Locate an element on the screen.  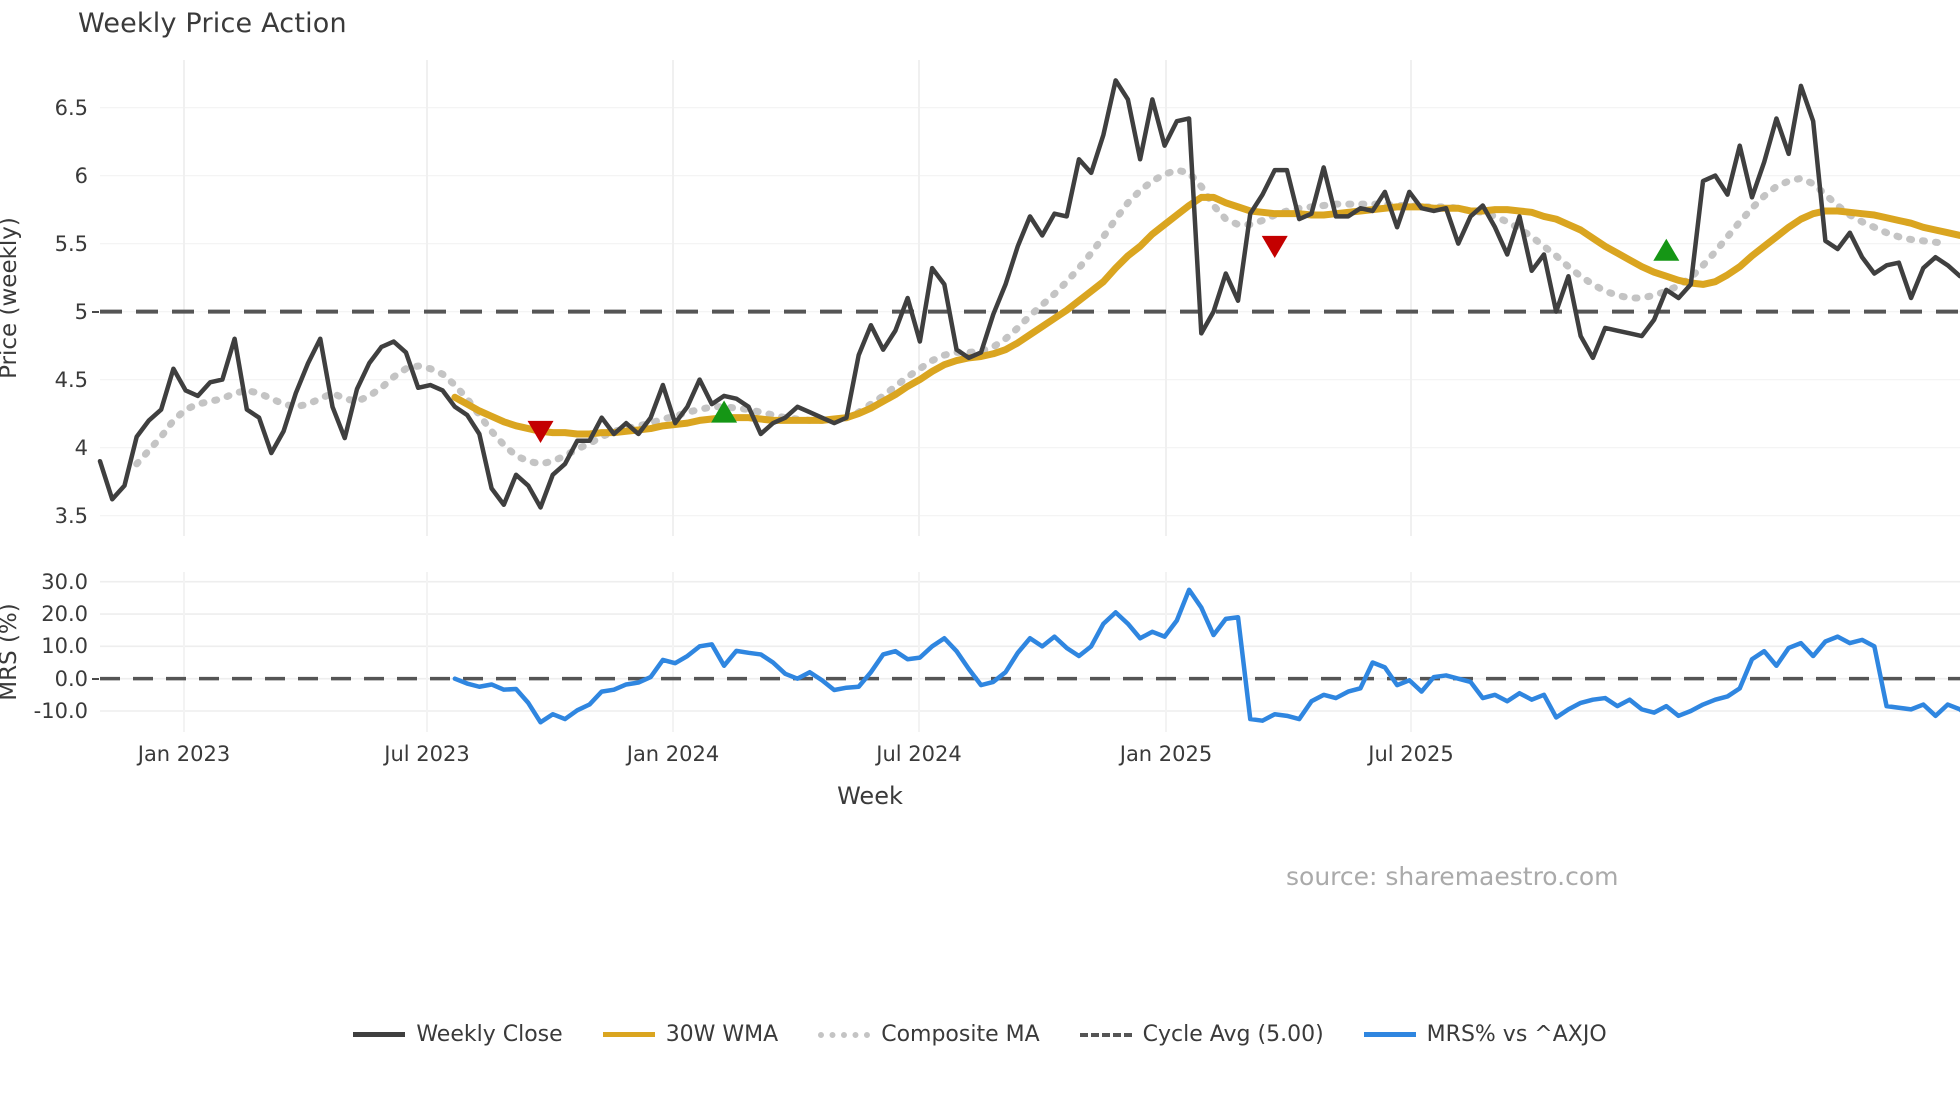
y-tick-label: 20.0 is located at coordinates (64, 614).